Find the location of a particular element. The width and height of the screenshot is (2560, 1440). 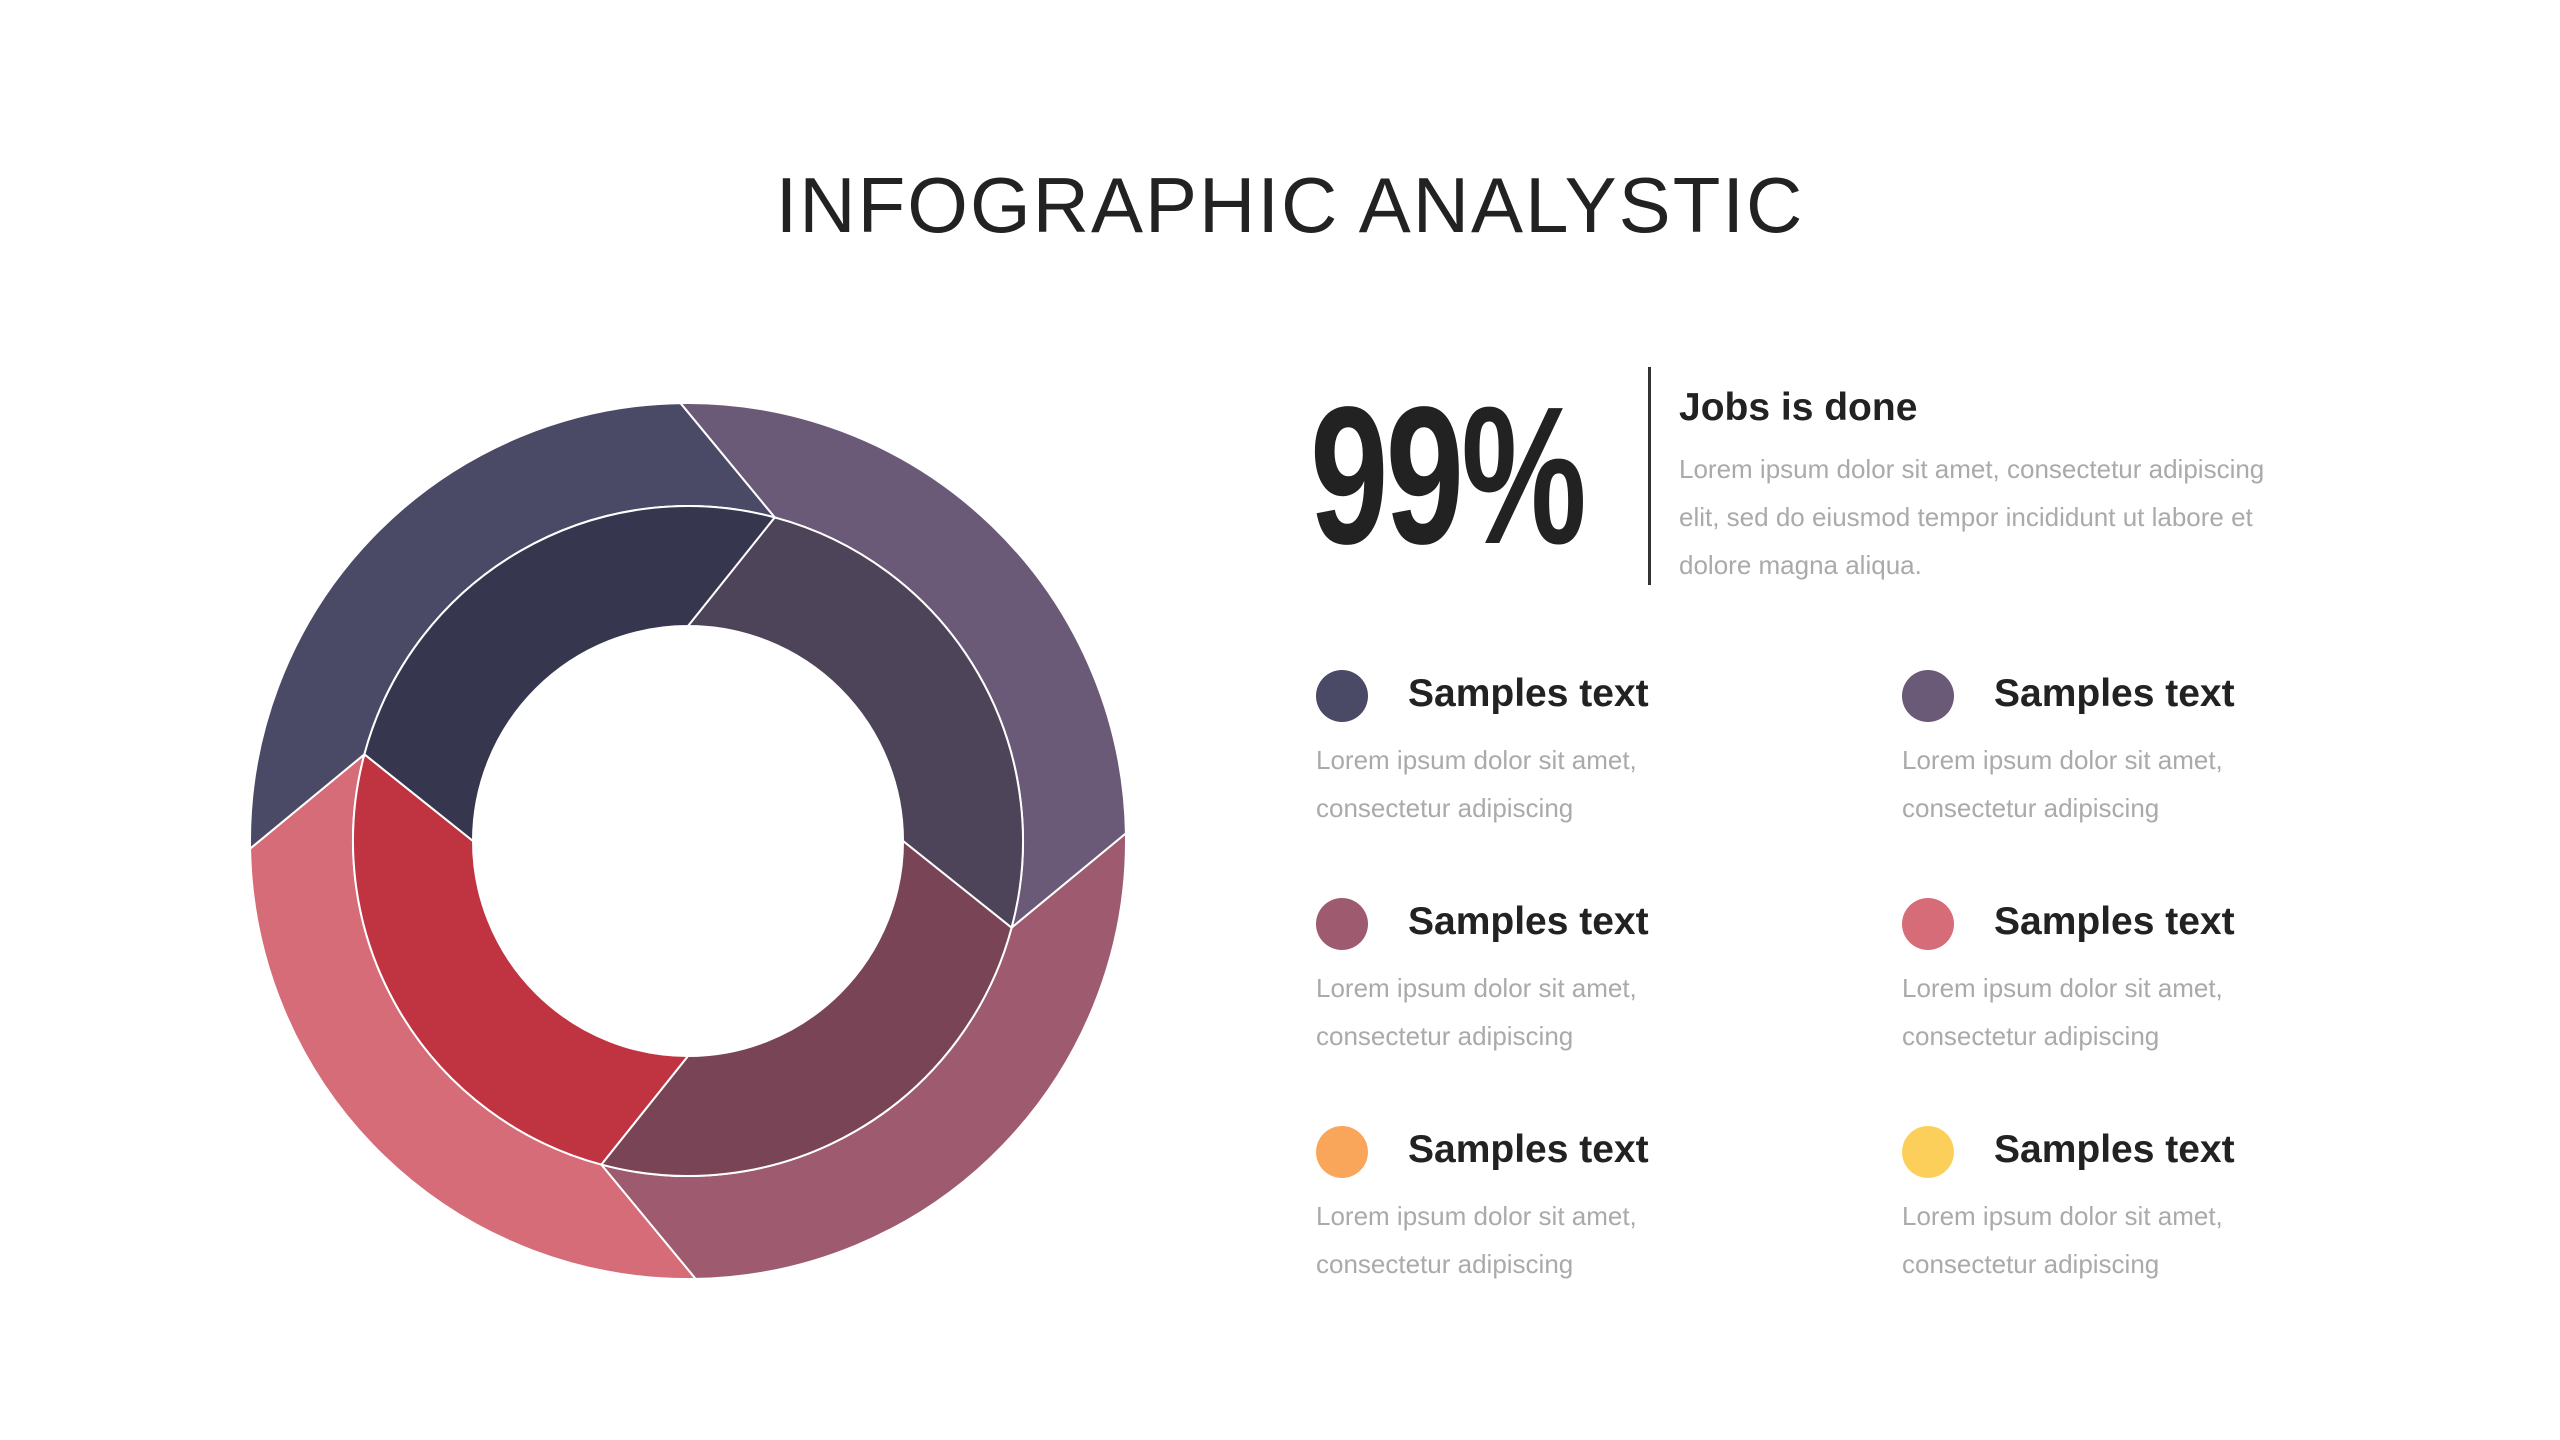

stat-value: 99% is located at coordinates (1448, 475).